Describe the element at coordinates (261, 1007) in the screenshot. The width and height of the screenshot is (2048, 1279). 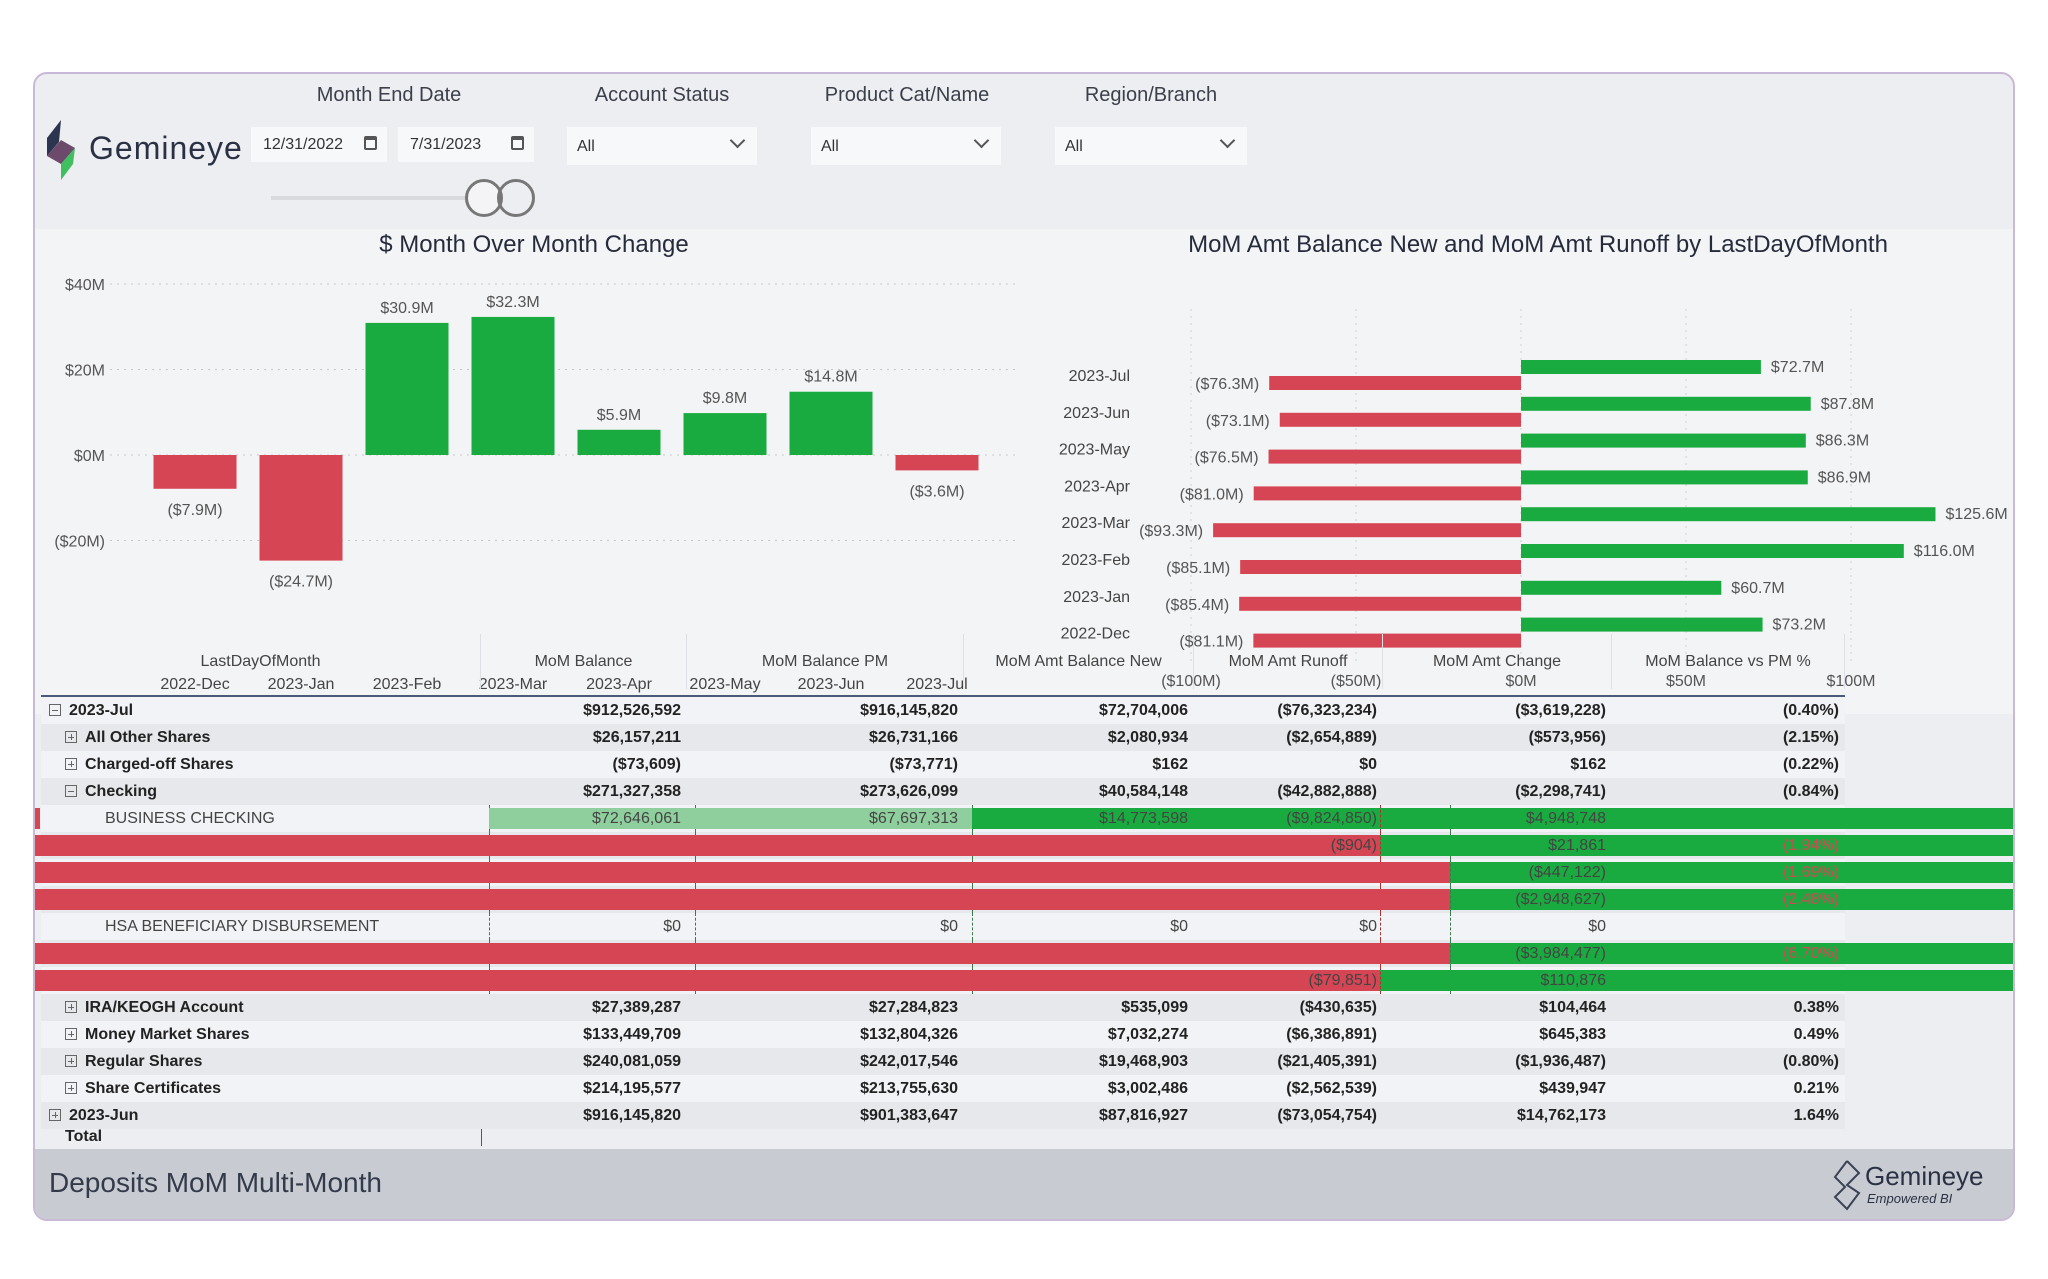
I see `row-header: IRA/KEOGH Account` at that location.